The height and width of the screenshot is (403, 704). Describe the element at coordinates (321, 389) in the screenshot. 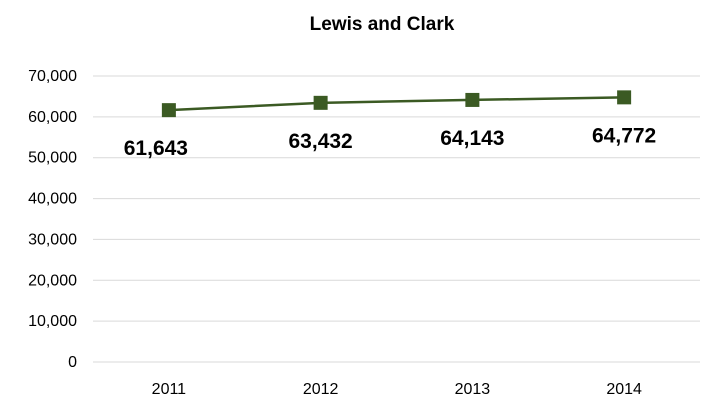

I see `x-tick-label: 2012` at that location.